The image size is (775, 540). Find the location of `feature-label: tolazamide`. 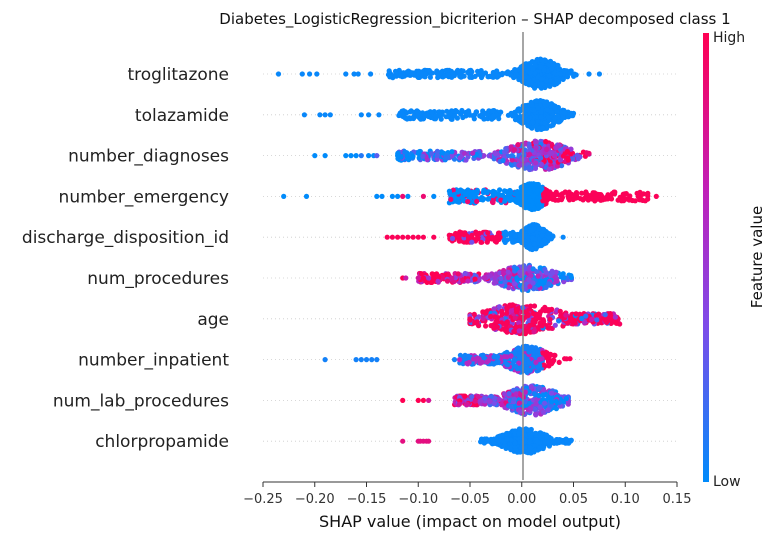

feature-label: tolazamide is located at coordinates (182, 116).